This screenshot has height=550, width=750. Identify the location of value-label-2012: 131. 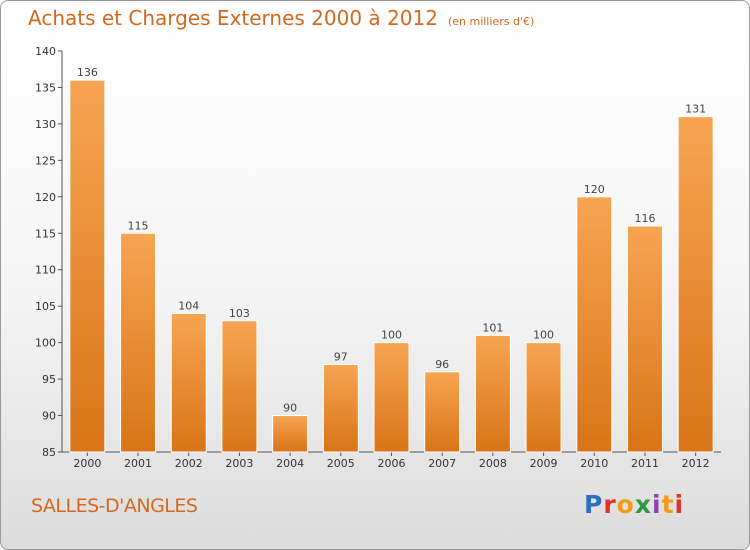
(695, 109).